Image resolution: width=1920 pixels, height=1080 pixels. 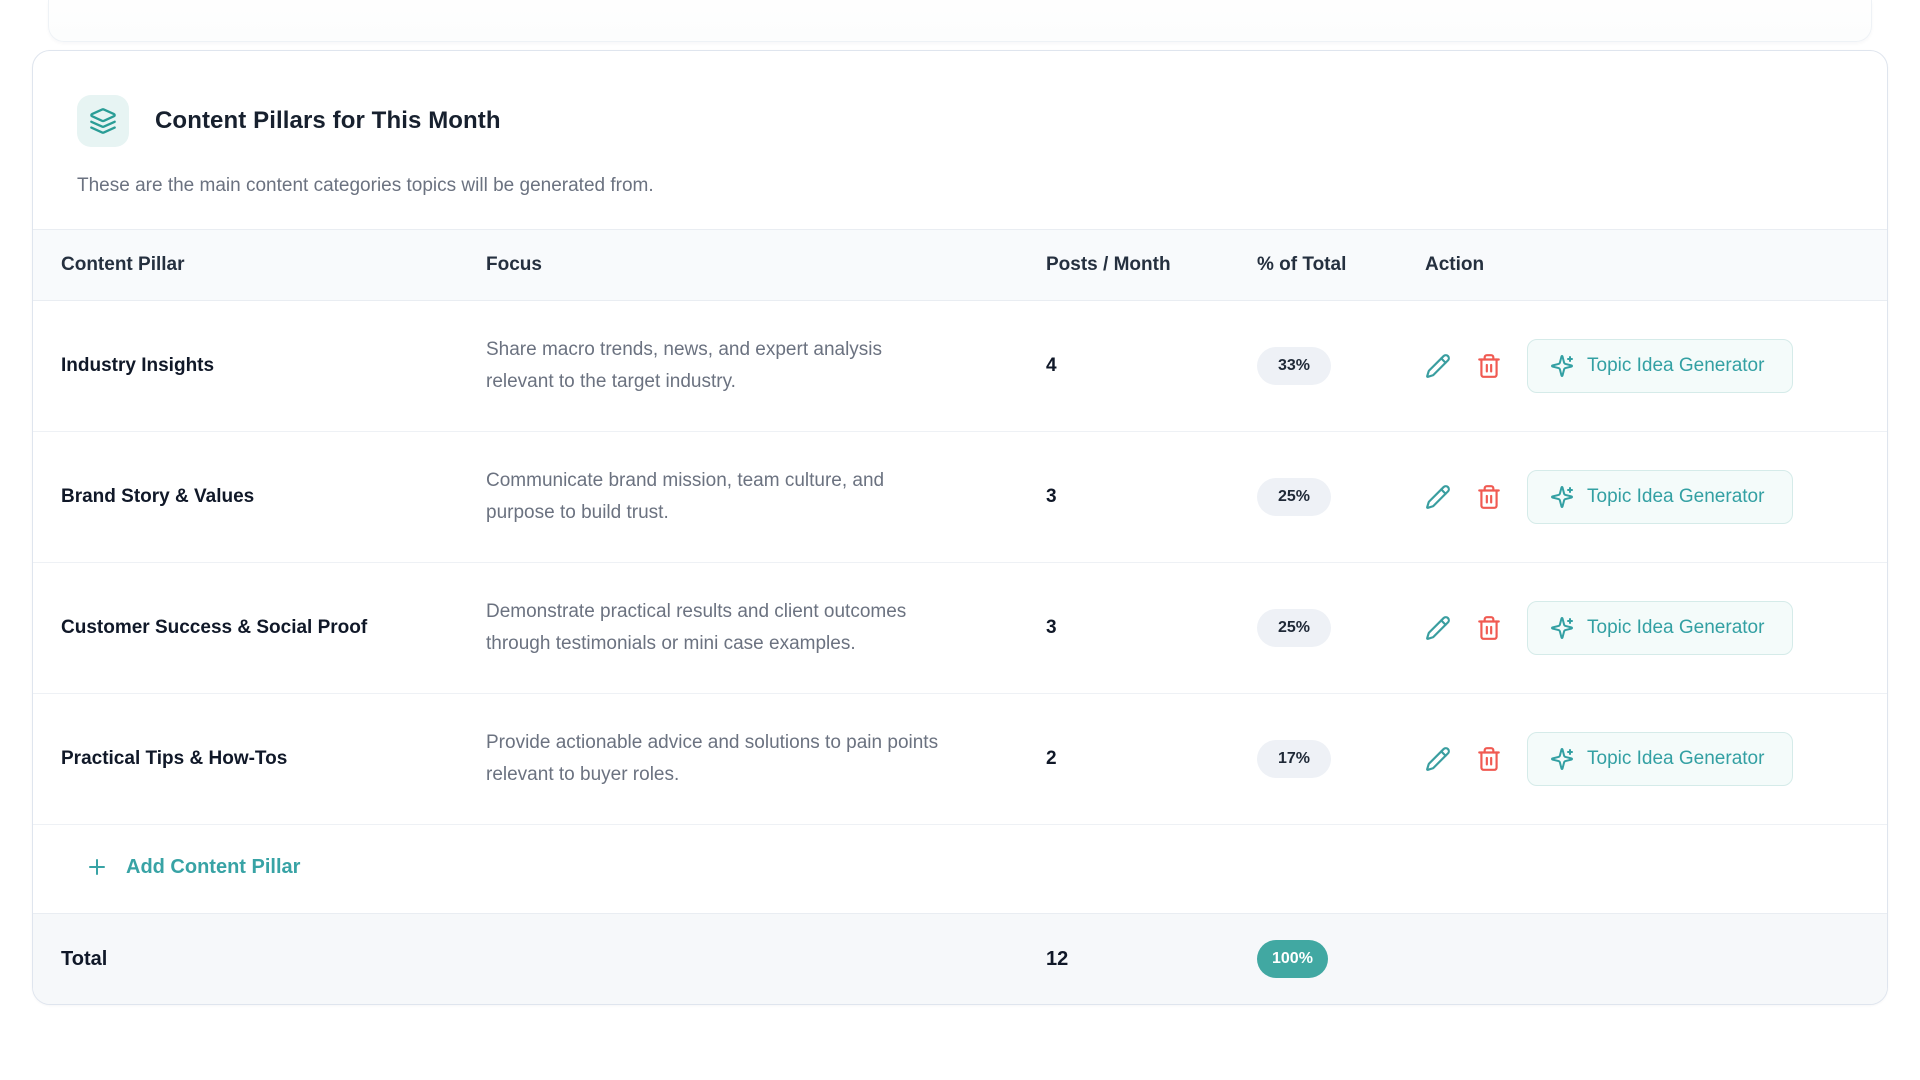 I want to click on percent-cell: 33%, so click(x=1341, y=366).